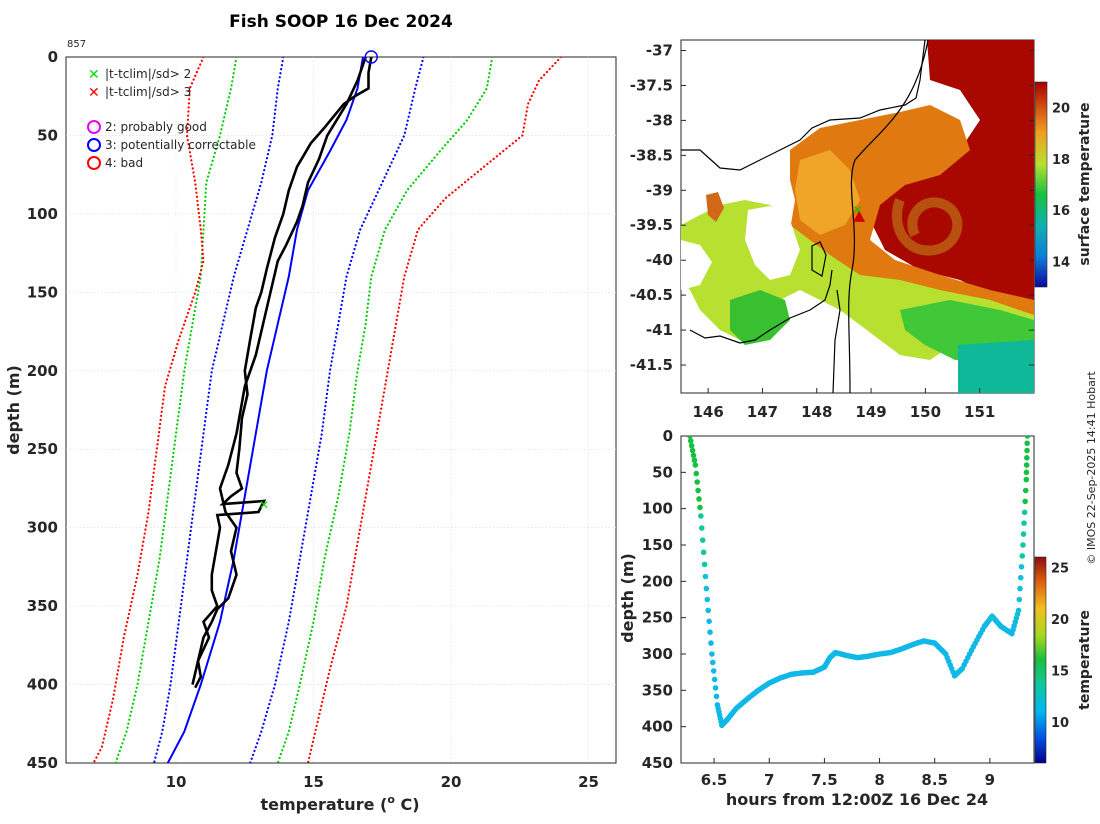 The width and height of the screenshot is (1100, 824). Describe the element at coordinates (651, 85) in the screenshot. I see `map-y-tick-label: -37.5` at that location.